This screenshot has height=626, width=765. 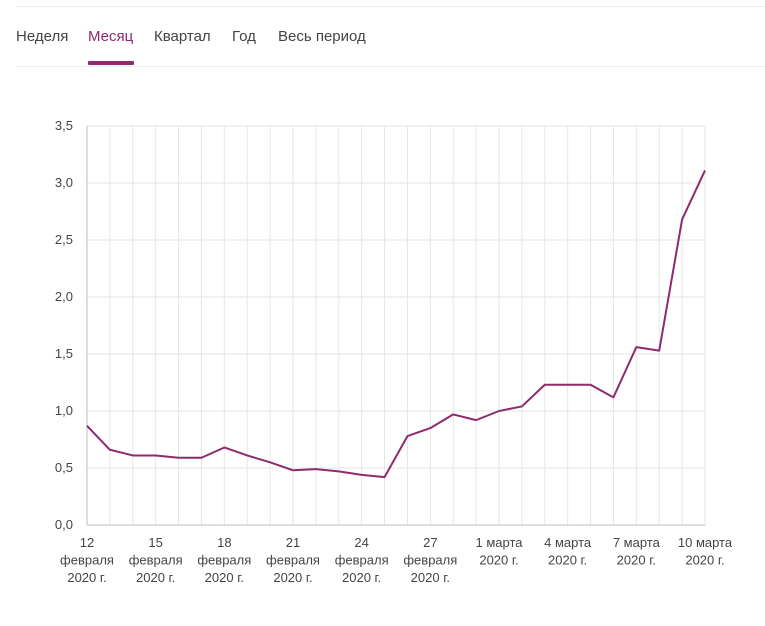 What do you see at coordinates (64, 524) in the screenshot?
I see `y-tick-label: 0,0` at bounding box center [64, 524].